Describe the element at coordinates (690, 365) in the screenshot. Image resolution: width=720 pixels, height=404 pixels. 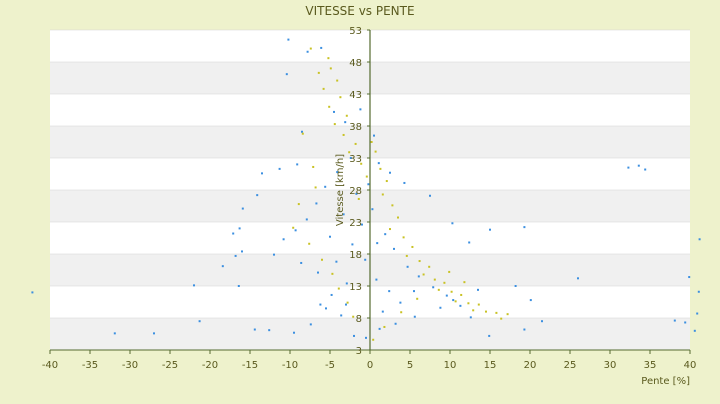
I see `x-tick-label: 40` at that location.